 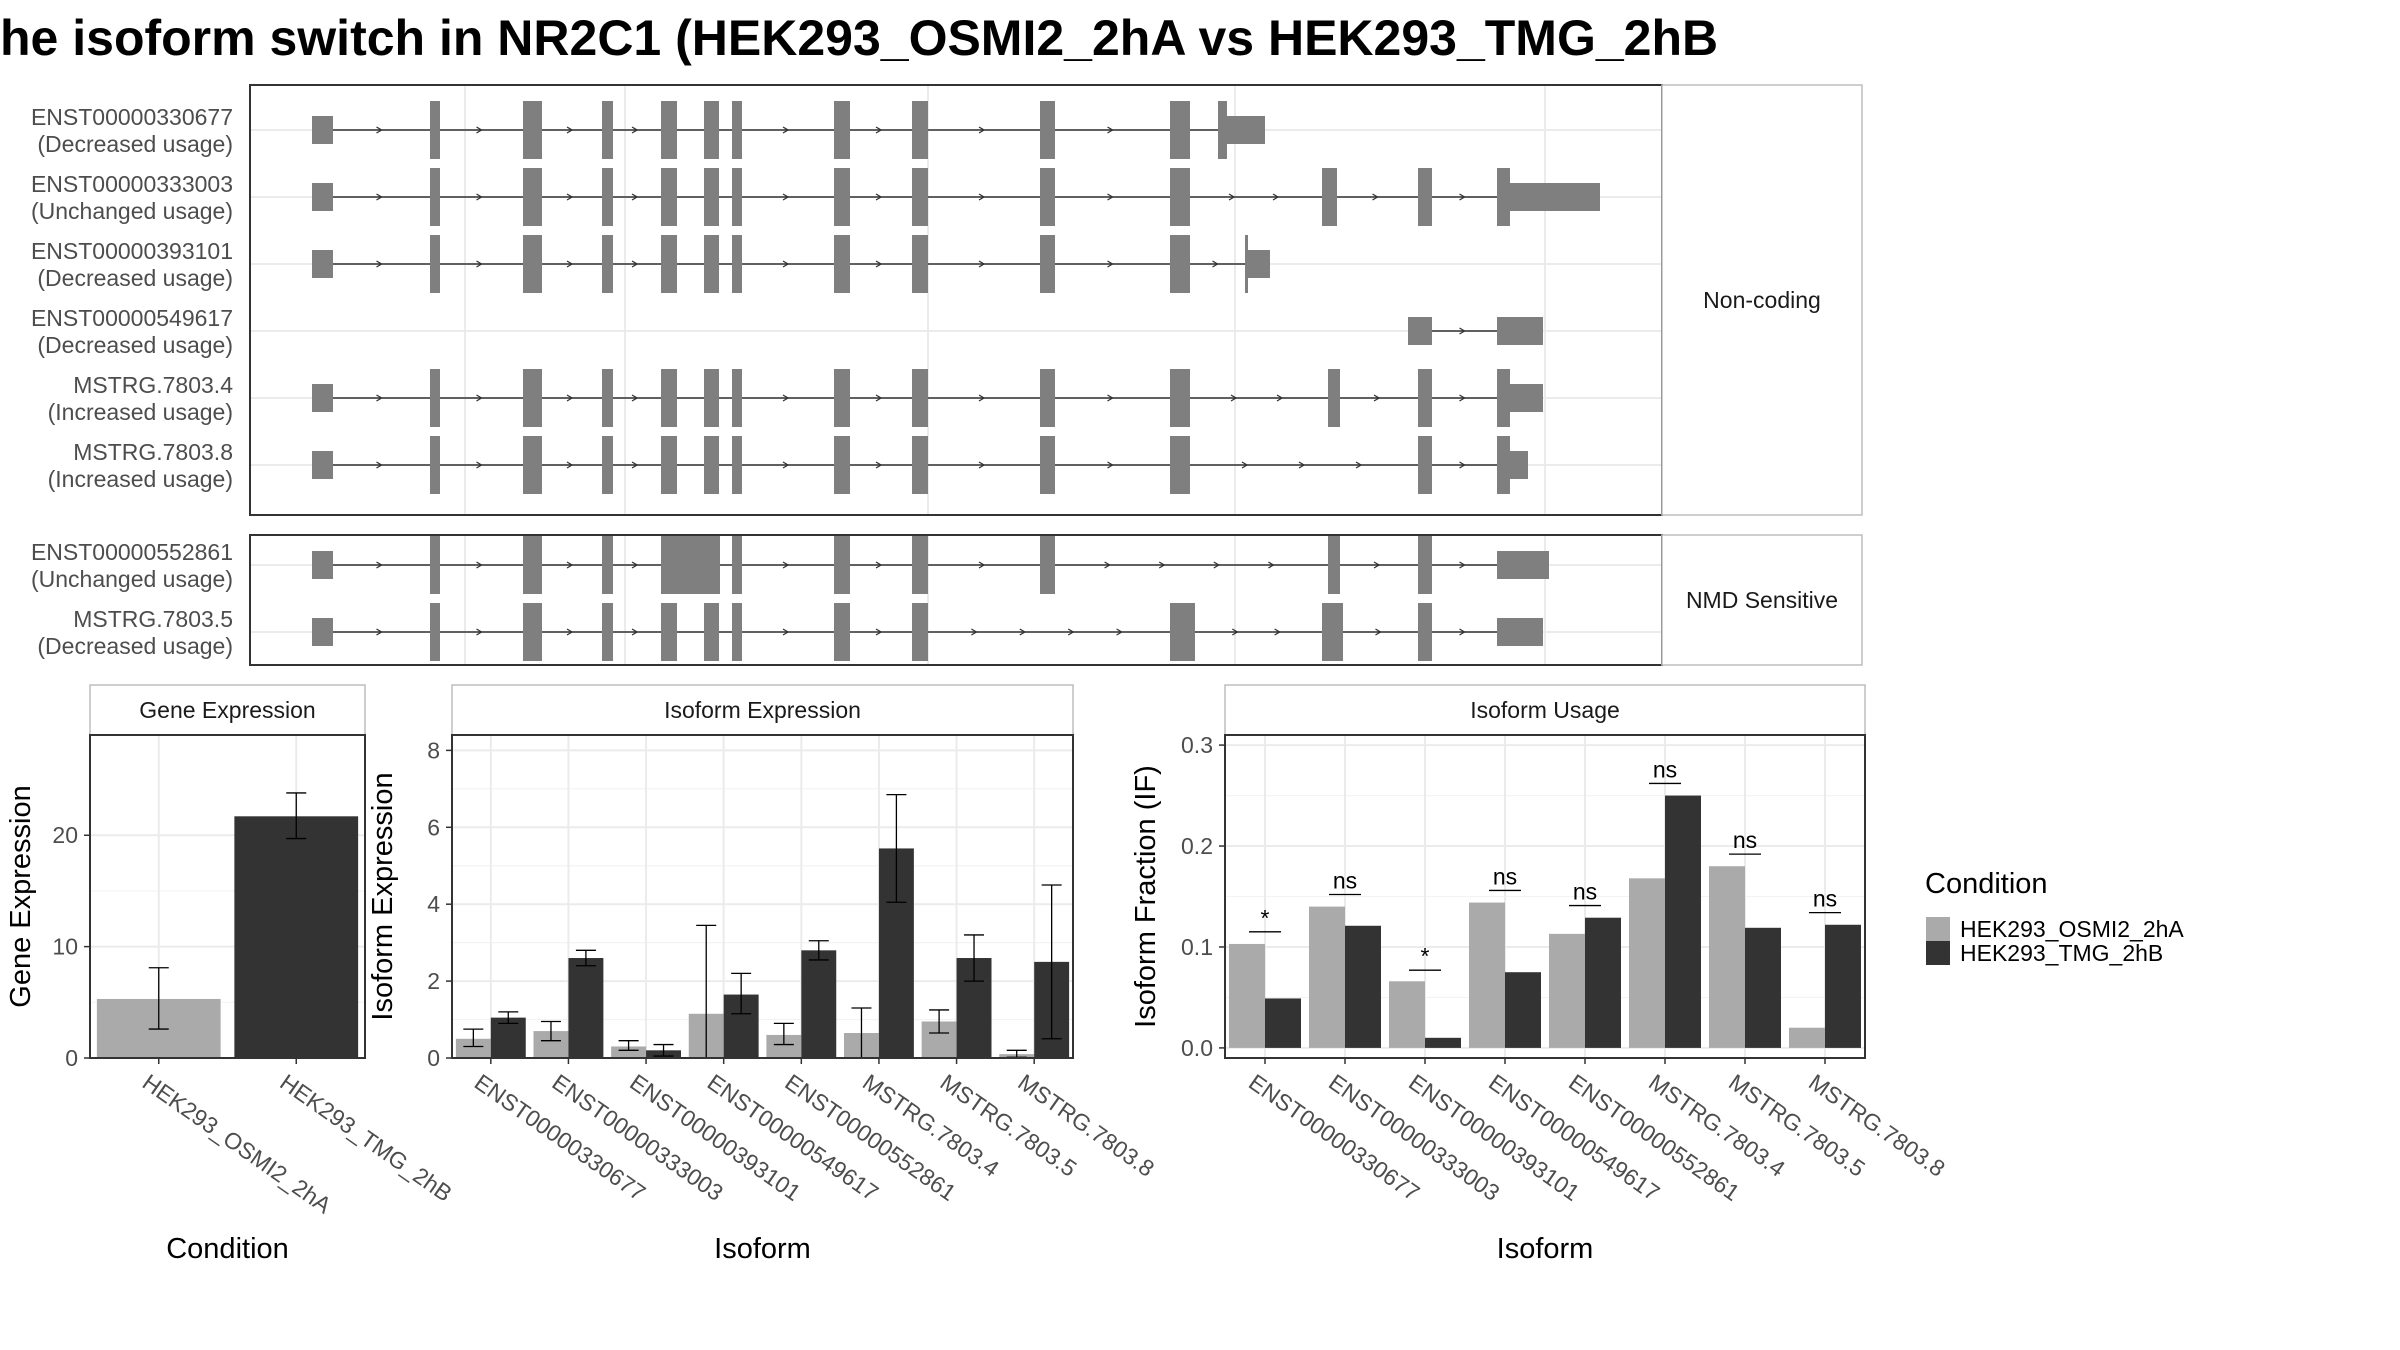 What do you see at coordinates (433, 827) in the screenshot?
I see `y-tick-label: 6` at bounding box center [433, 827].